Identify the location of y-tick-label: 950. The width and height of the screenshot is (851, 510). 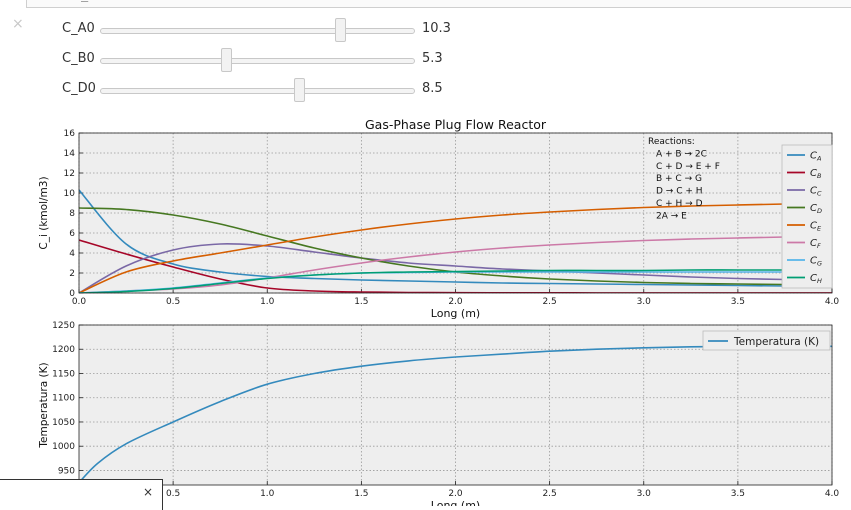
(66, 471).